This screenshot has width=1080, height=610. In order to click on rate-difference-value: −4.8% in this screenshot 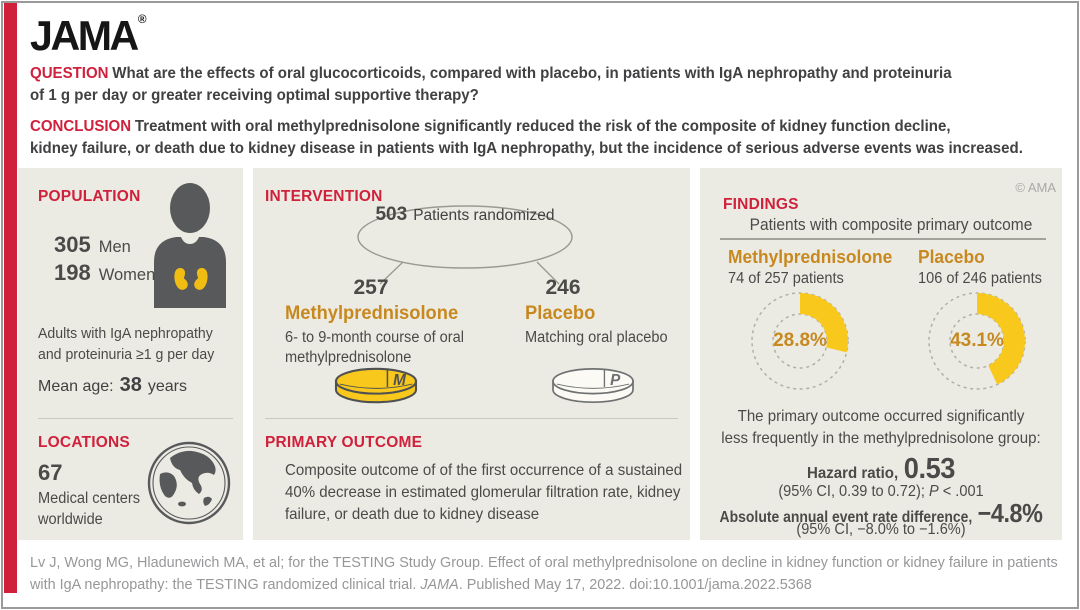, I will do `click(1010, 513)`.